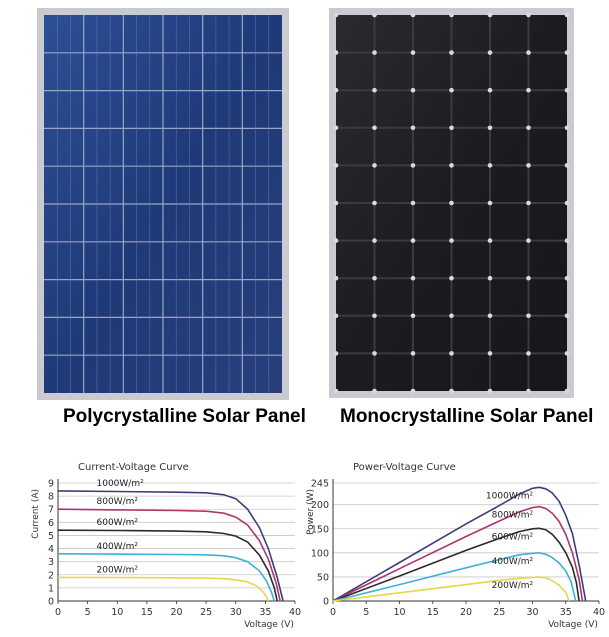 This screenshot has width=609, height=637. What do you see at coordinates (404, 467) in the screenshot?
I see `chart-title: Power-Voltage Curve` at bounding box center [404, 467].